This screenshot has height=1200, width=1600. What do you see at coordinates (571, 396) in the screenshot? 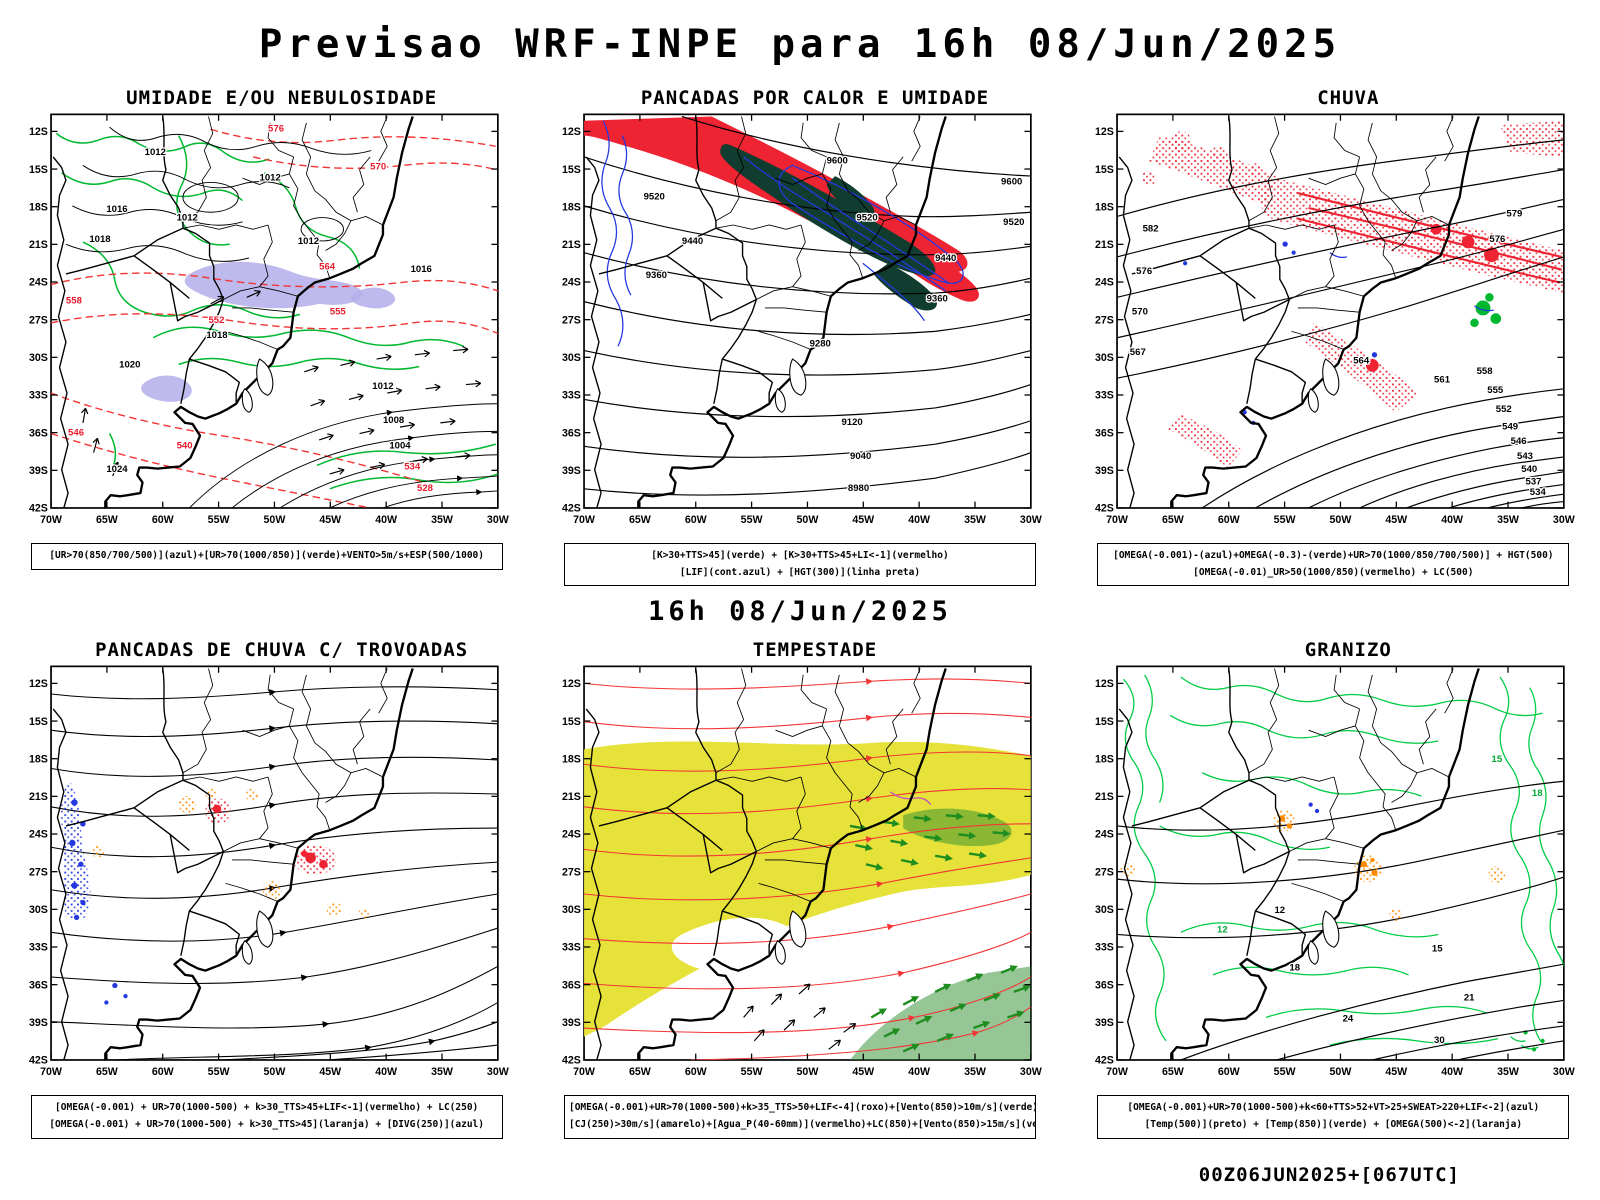
I see `svg-text: 33S` at bounding box center [571, 396].